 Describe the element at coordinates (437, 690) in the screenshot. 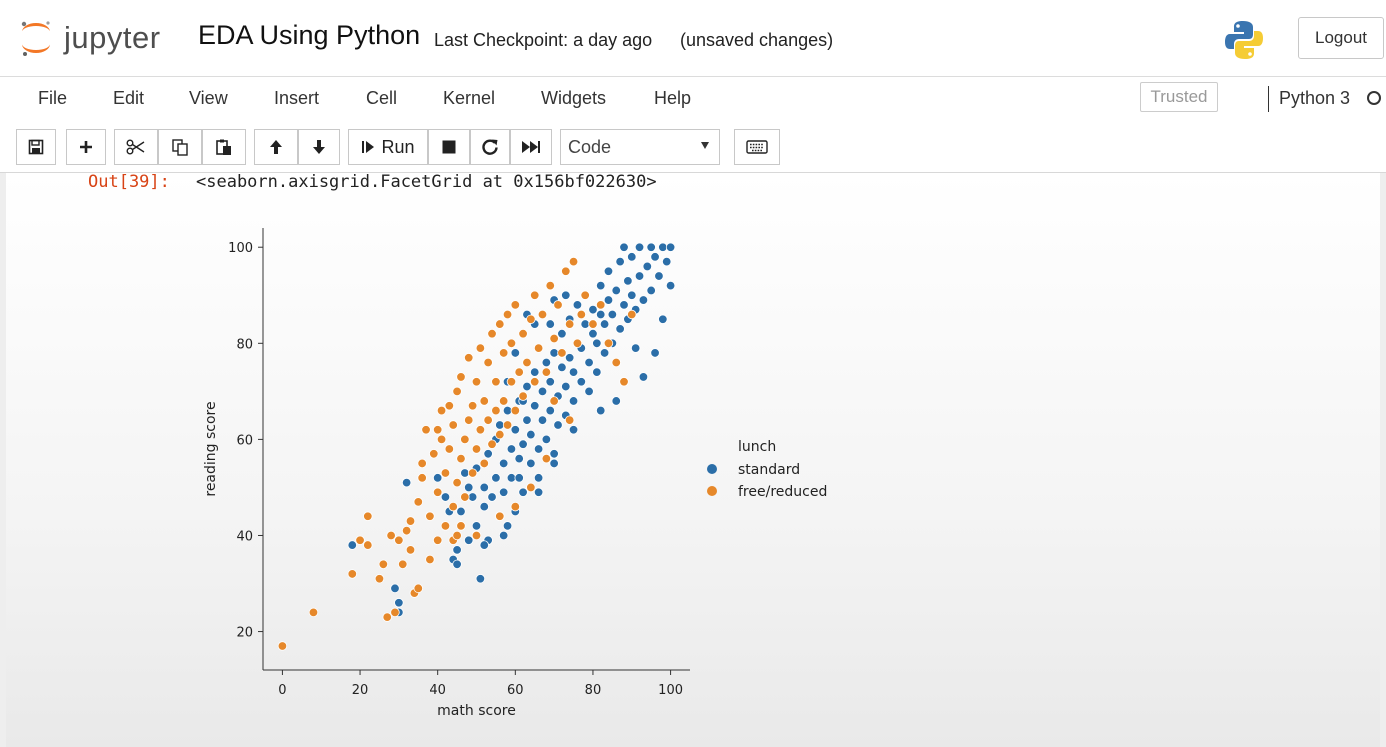

I see `x-tick-label: 40` at that location.